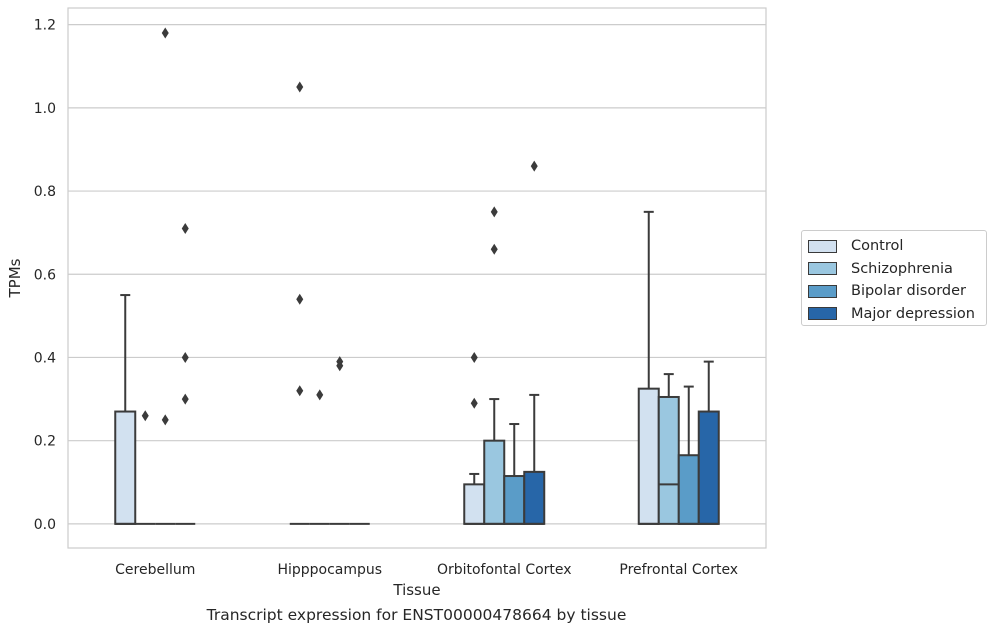 This screenshot has height=634, width=997. Describe the element at coordinates (913, 313) in the screenshot. I see `legend-label-major-depression: Major depression` at that location.